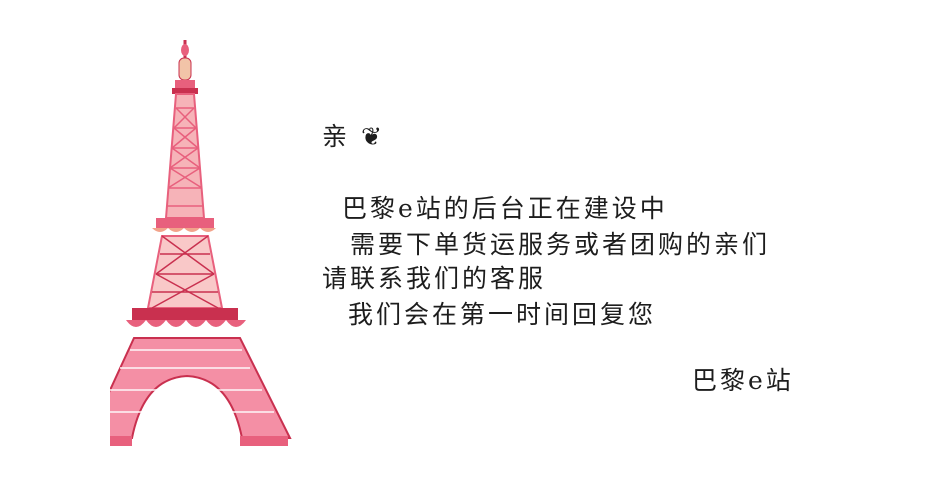 This screenshot has height=480, width=940. Describe the element at coordinates (743, 380) in the screenshot. I see `signature-text: 巴黎e站` at that location.